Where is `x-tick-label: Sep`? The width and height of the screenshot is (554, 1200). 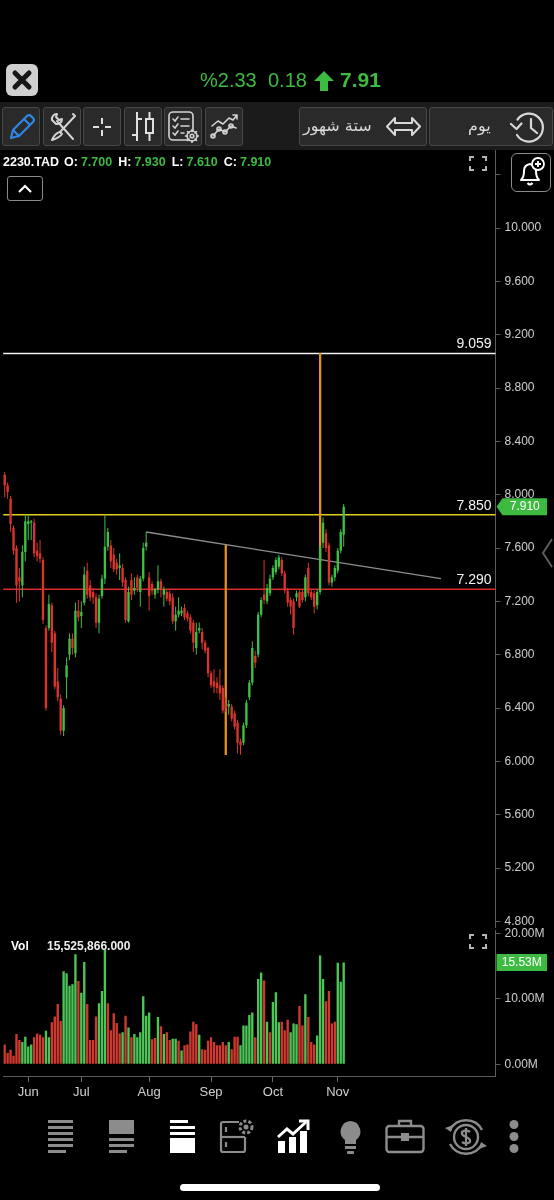 x-tick-label: Sep is located at coordinates (211, 1092).